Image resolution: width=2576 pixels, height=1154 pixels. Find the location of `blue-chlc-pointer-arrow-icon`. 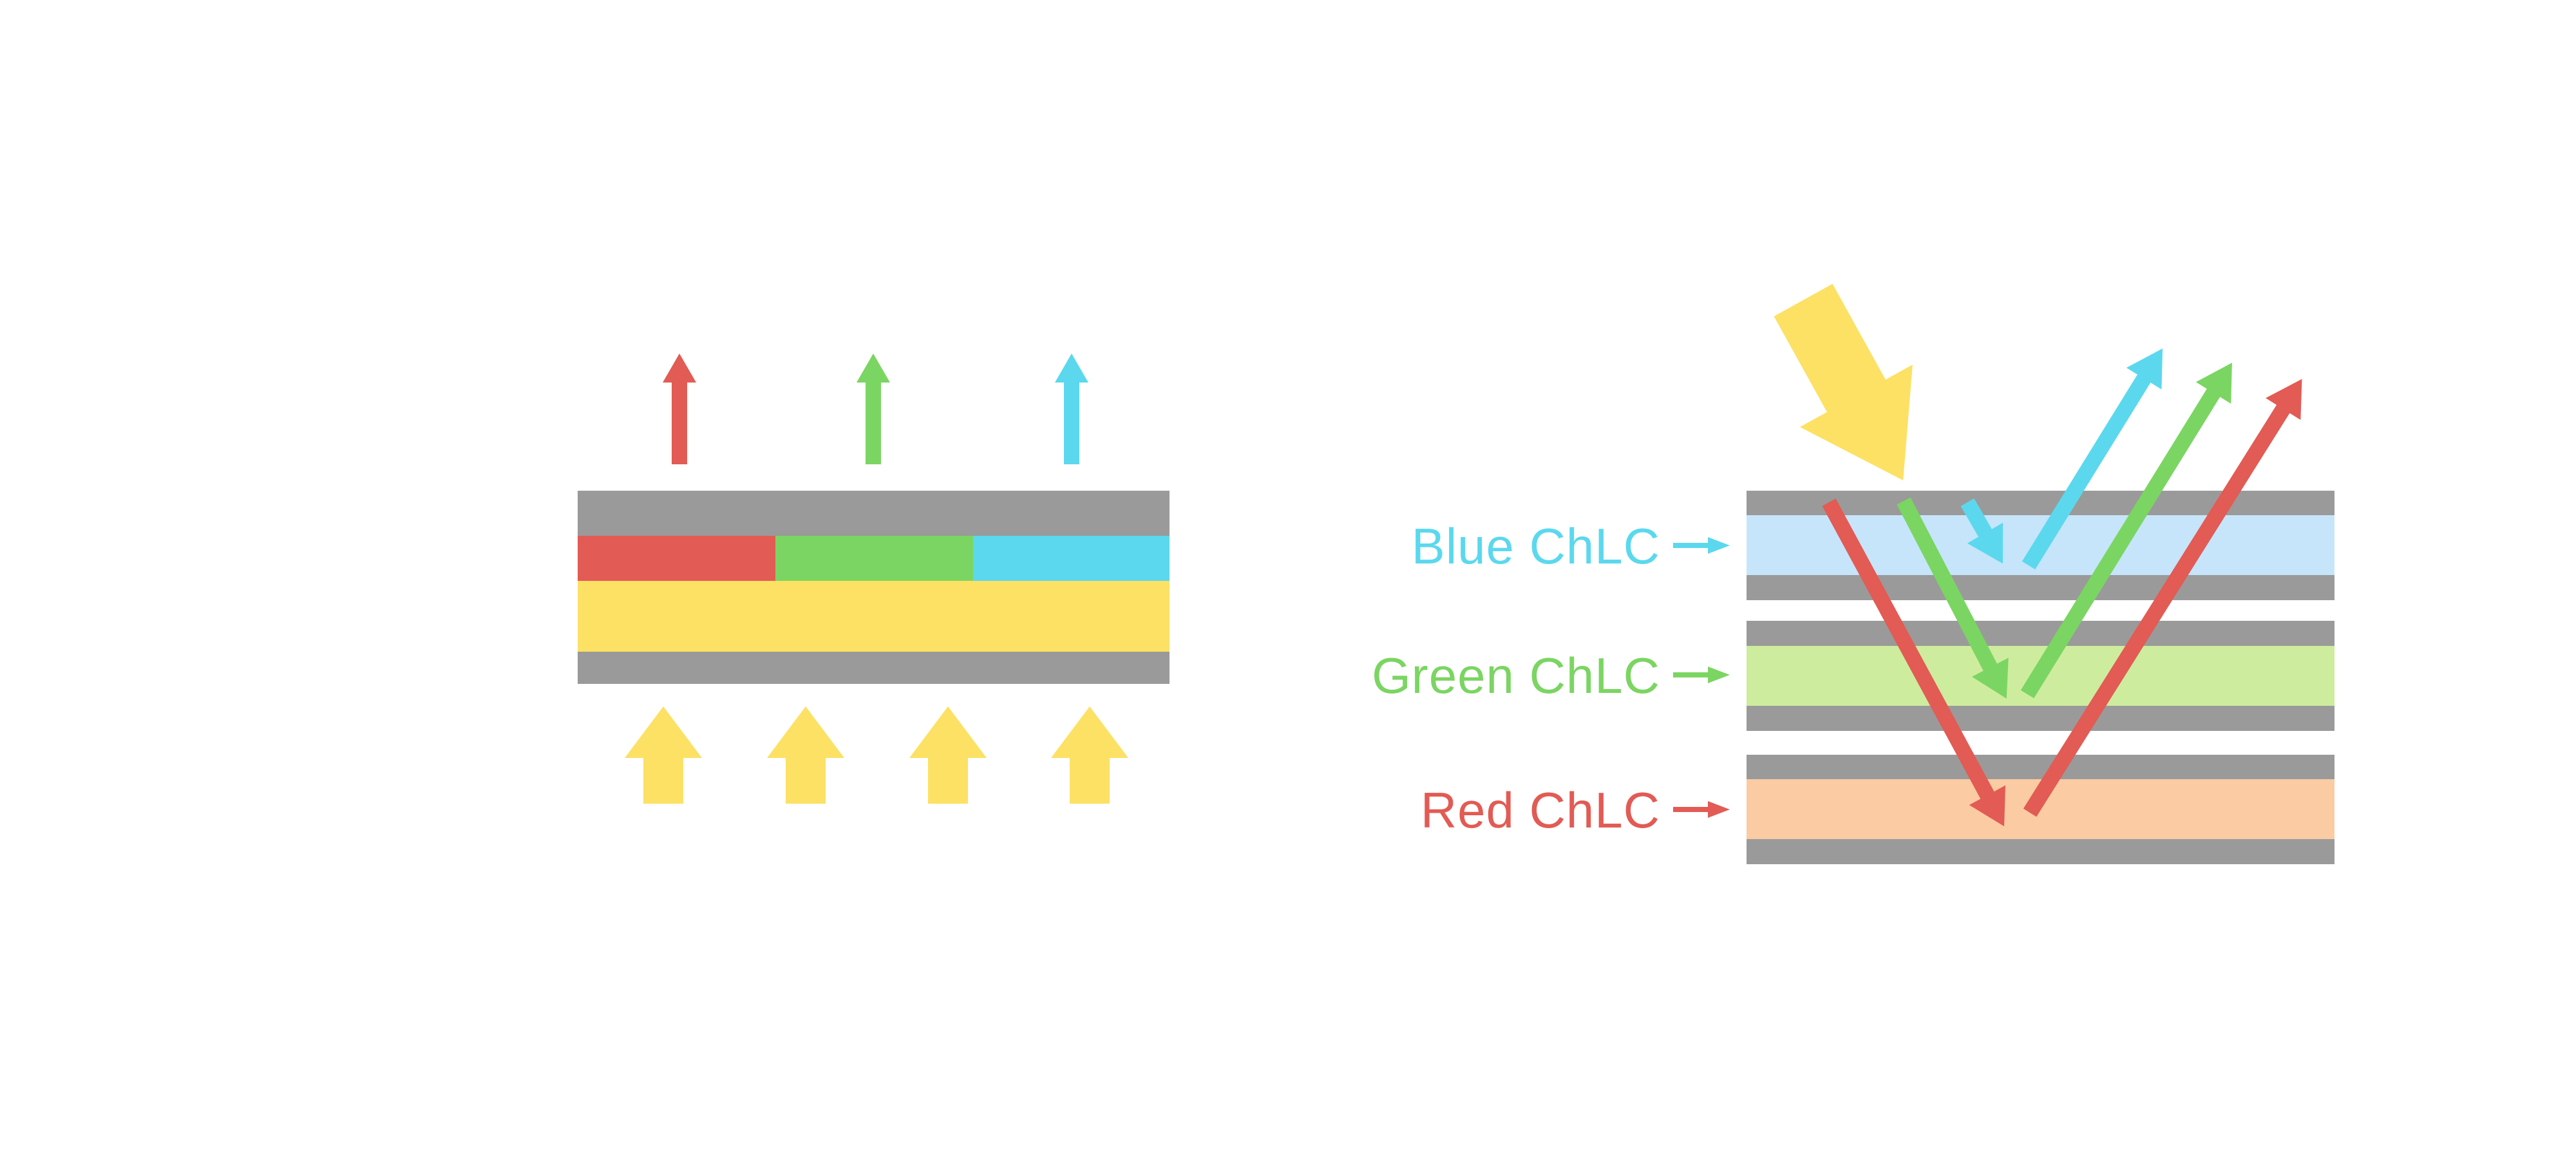

blue-chlc-pointer-arrow-icon is located at coordinates (1702, 545).